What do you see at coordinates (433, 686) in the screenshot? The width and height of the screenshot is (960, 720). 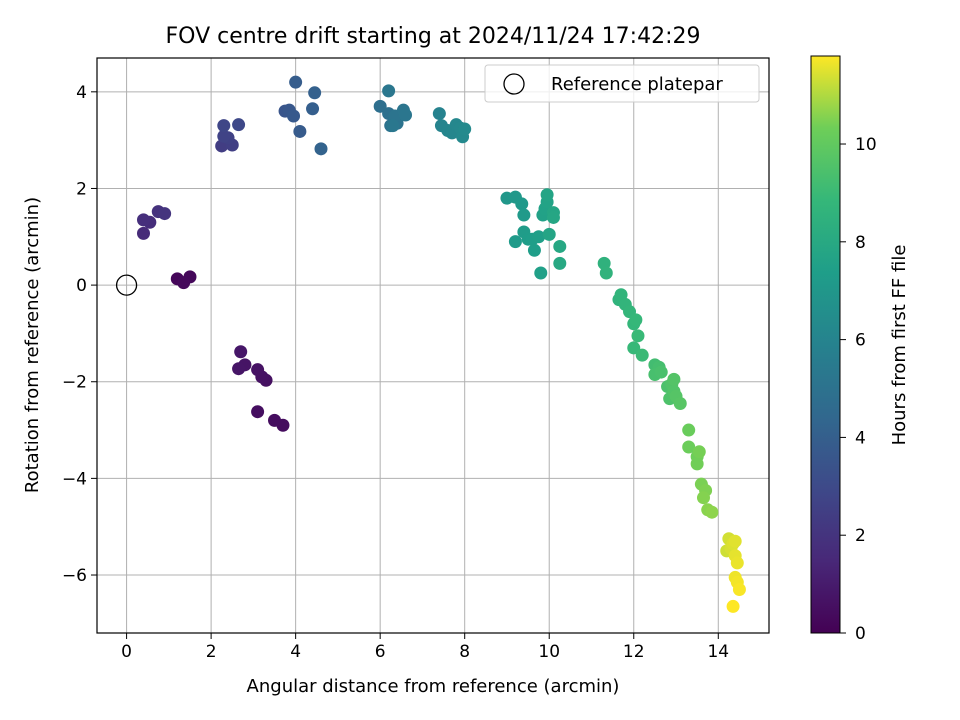 I see `x-axis-label: Angular distance from reference (arcmin)` at bounding box center [433, 686].